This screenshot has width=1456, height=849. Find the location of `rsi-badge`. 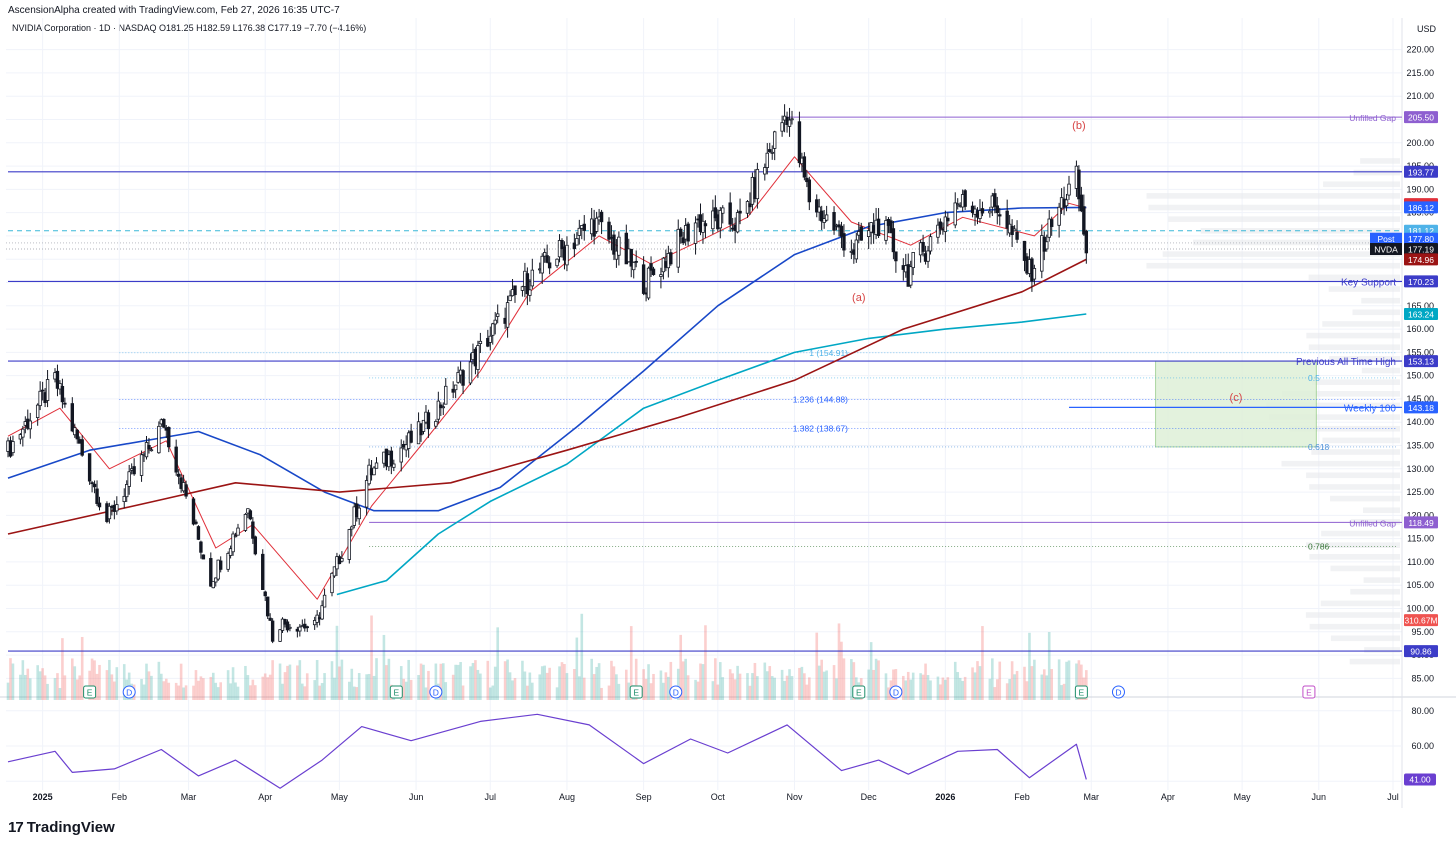

rsi-badge is located at coordinates (1420, 779).